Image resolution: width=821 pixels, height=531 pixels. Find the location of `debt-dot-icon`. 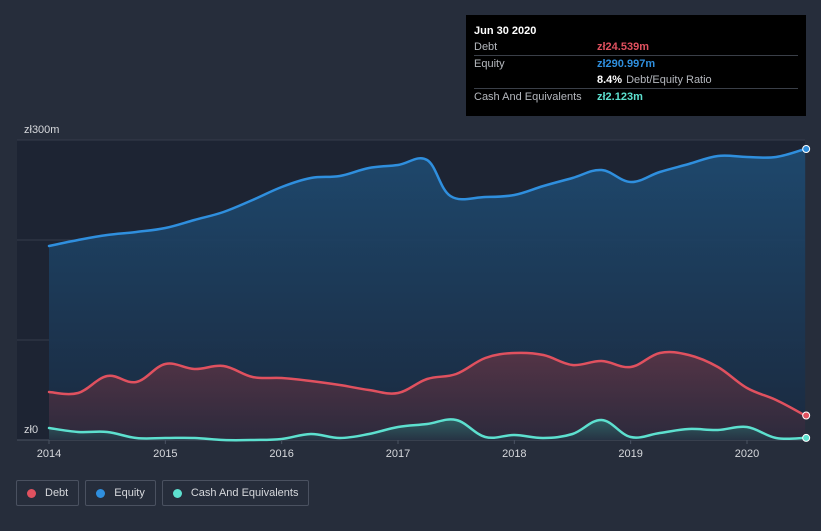

debt-dot-icon is located at coordinates (31, 493).